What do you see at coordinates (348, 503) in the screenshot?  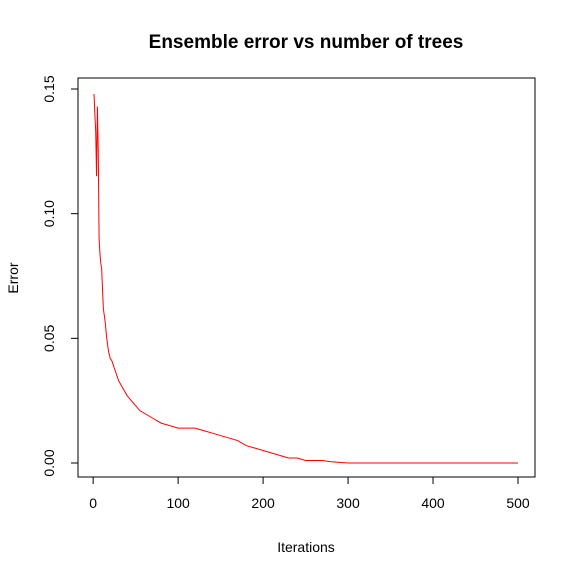 I see `x-tick-label: 300` at bounding box center [348, 503].